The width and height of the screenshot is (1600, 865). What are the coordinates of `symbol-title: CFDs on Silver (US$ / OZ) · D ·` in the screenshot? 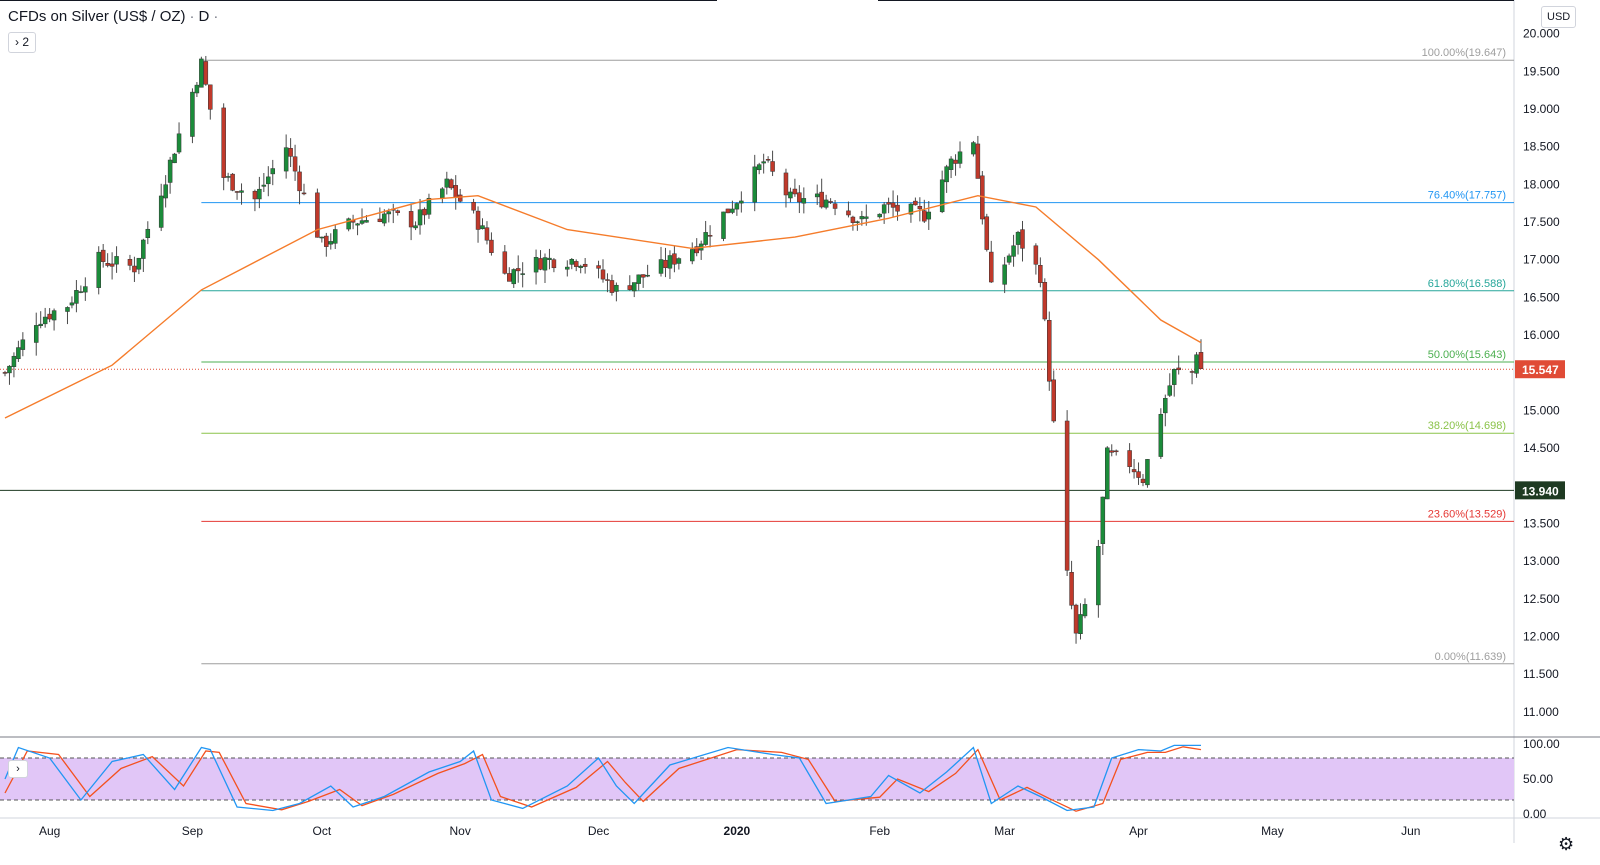 It's located at (115, 16).